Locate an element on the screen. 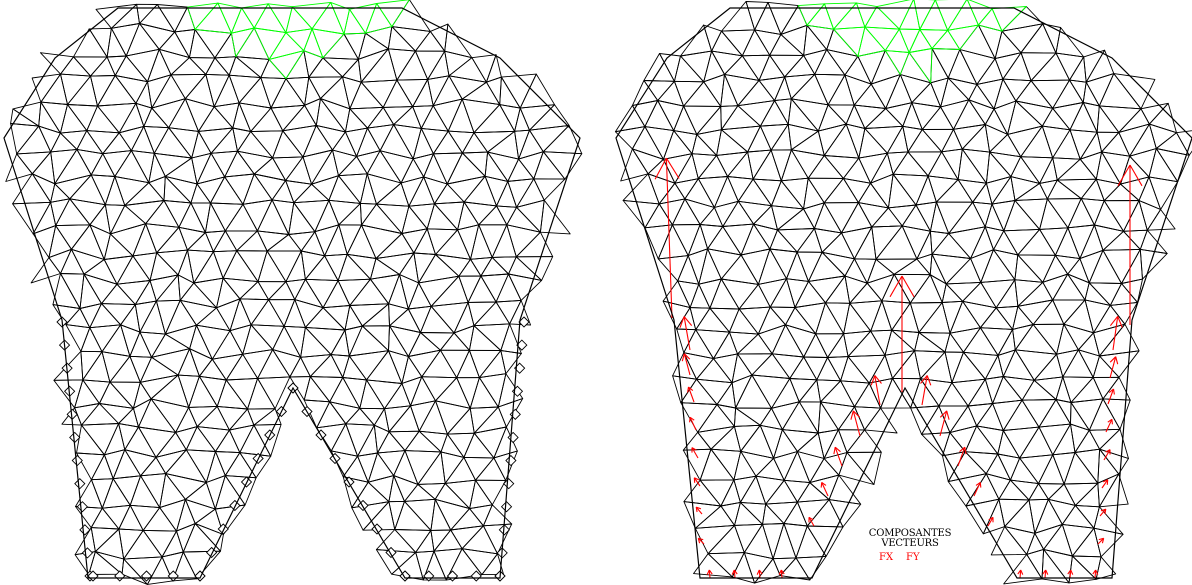  right-loaded-region is located at coordinates (912, 42).